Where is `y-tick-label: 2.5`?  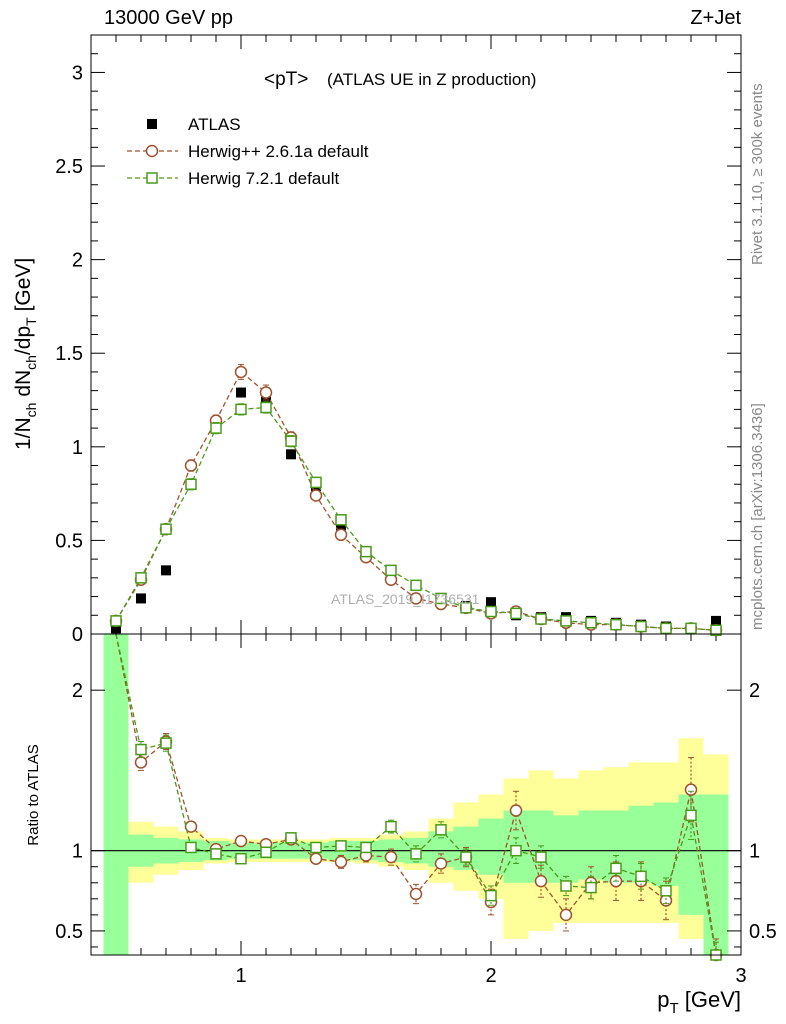 y-tick-label: 2.5 is located at coordinates (69, 167).